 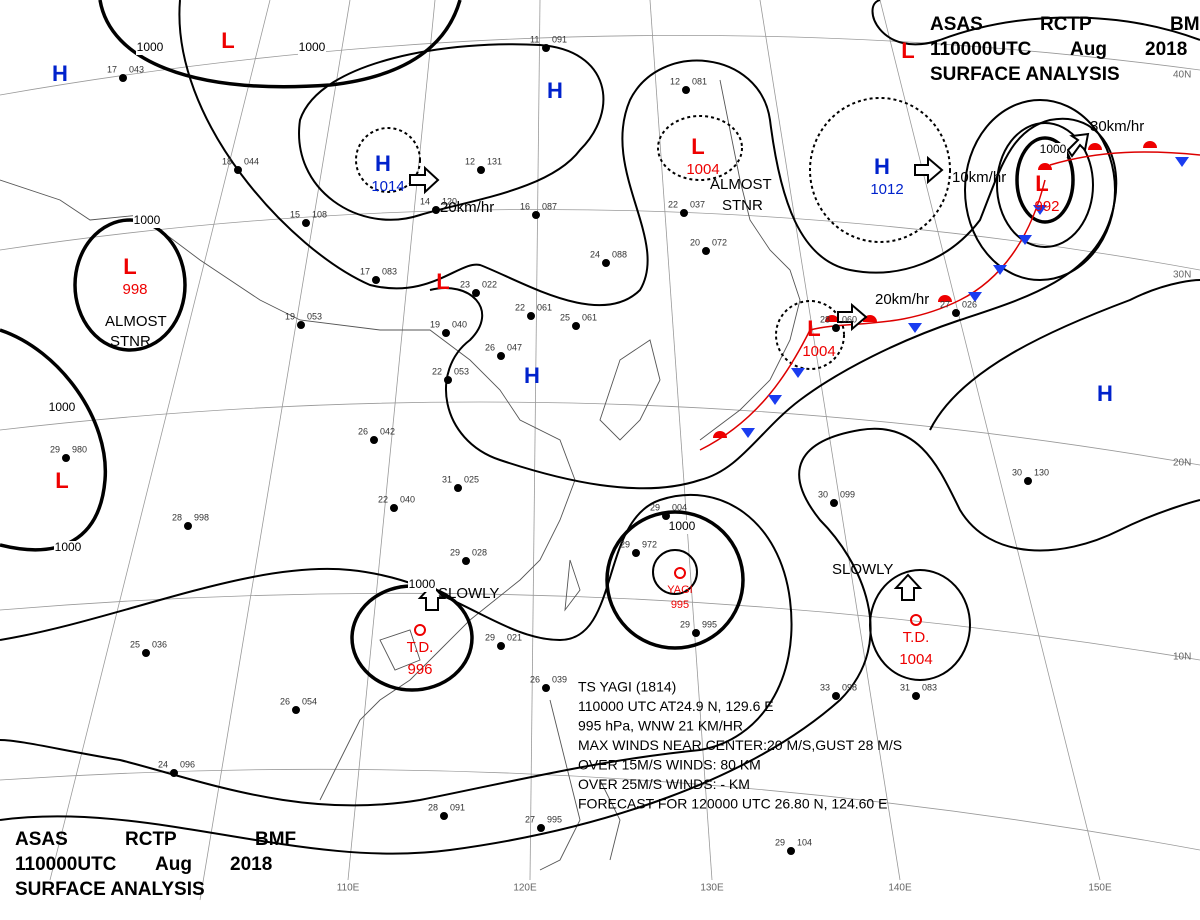 What do you see at coordinates (945, 304) in the screenshot?
I see `station-temperature: 27` at bounding box center [945, 304].